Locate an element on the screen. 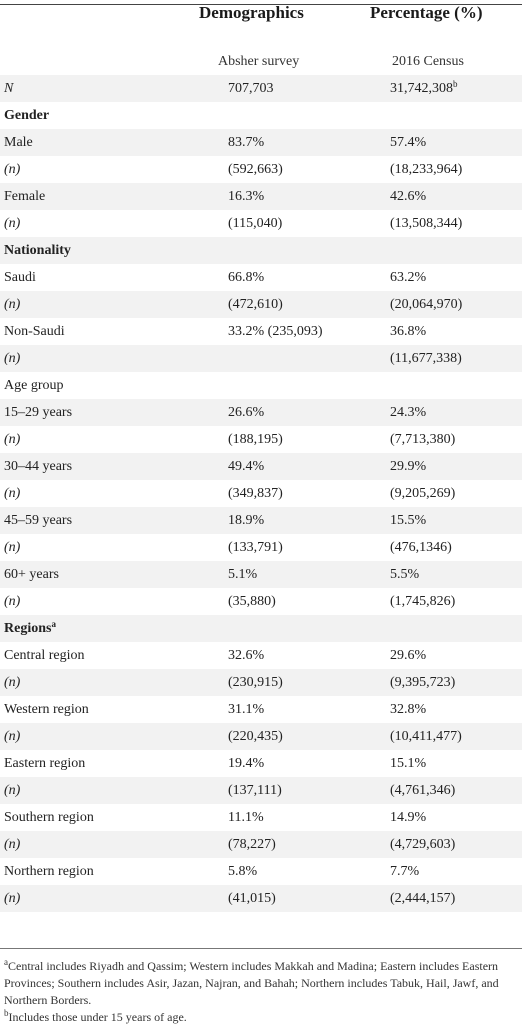  footnote-b: bIncludes those under 15 years of age. is located at coordinates (261, 1017).